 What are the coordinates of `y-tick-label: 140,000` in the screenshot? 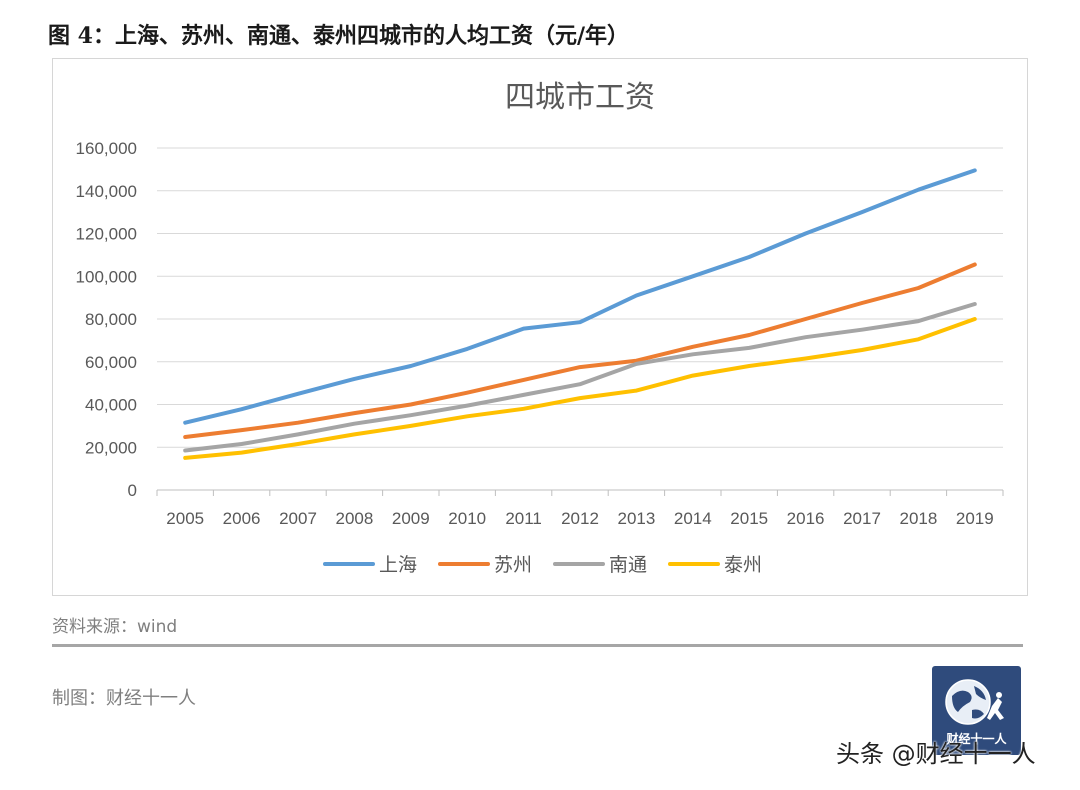 It's located at (106, 191).